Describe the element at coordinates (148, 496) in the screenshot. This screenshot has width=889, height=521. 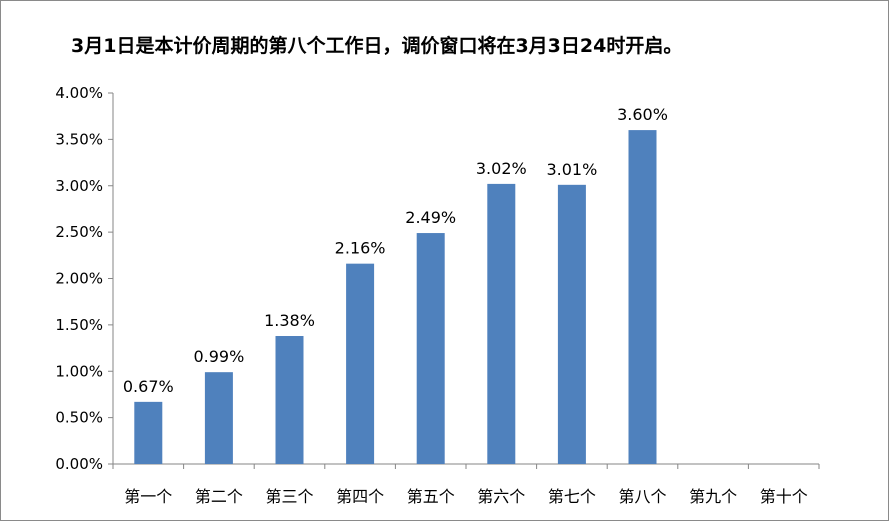
I see `x-tick-label: 第一个` at that location.